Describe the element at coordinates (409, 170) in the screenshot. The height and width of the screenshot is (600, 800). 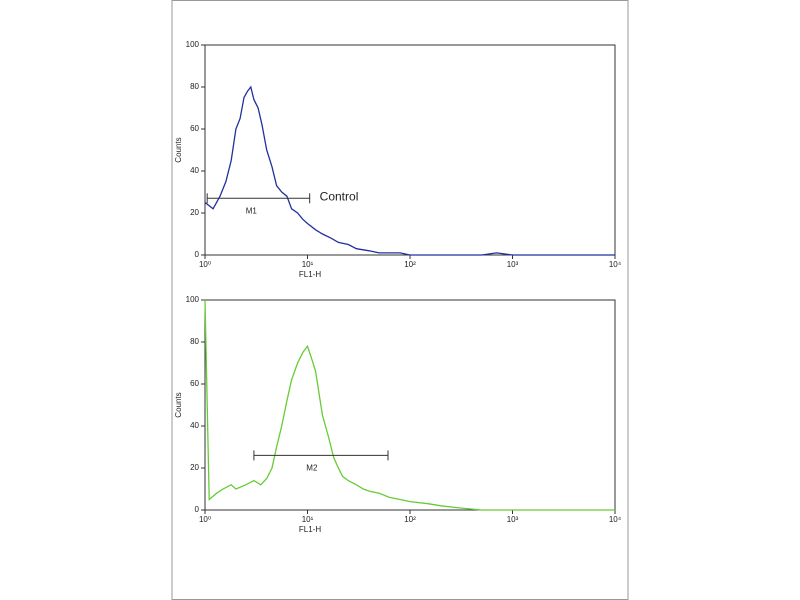
I see `histogram-line` at that location.